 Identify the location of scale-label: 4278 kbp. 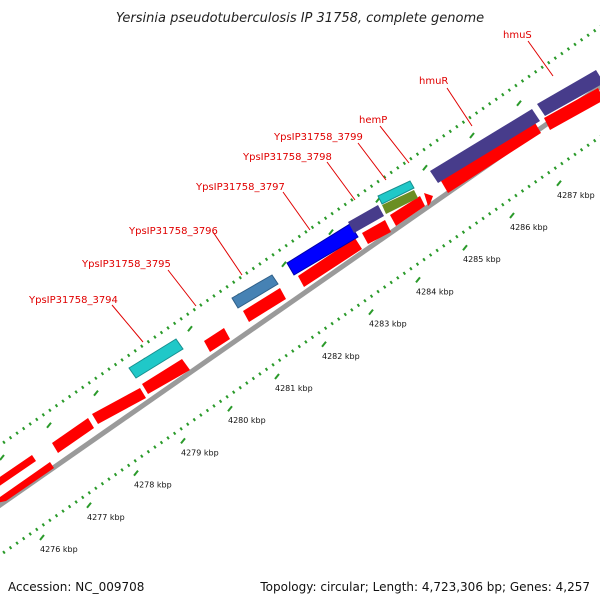
(153, 485).